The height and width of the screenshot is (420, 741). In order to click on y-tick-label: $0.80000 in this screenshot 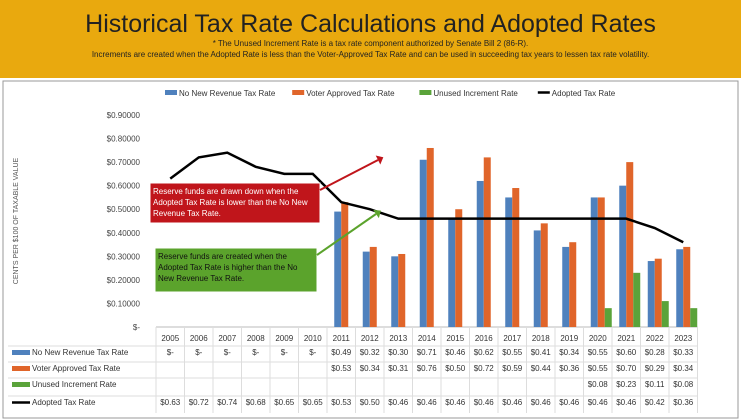, I will do `click(124, 139)`.